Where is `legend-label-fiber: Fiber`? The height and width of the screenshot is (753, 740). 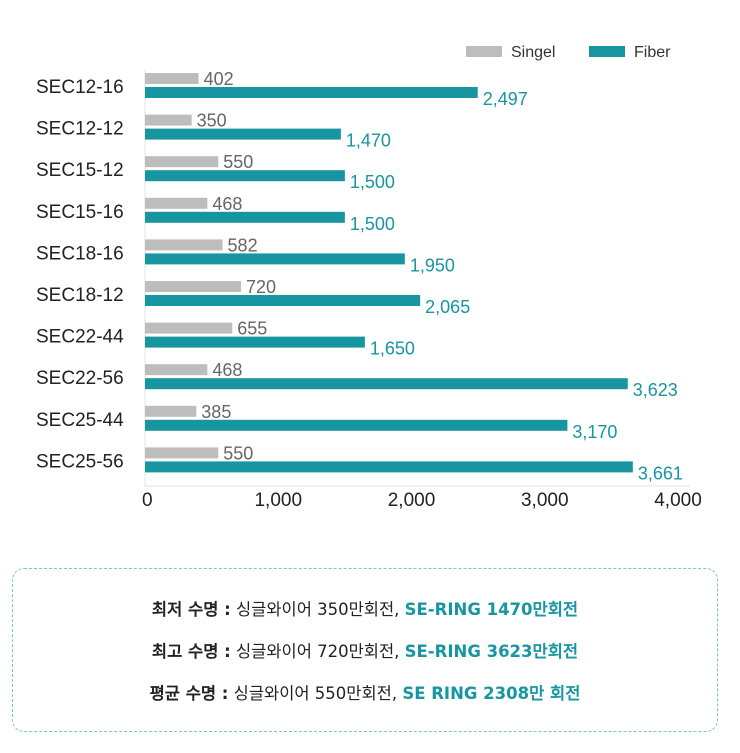
legend-label-fiber: Fiber is located at coordinates (652, 52).